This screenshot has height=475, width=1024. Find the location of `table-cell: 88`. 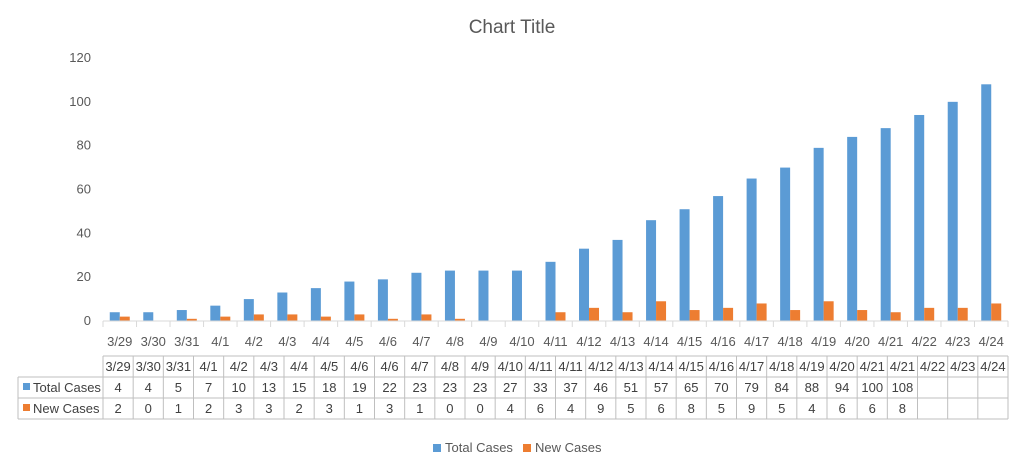

table-cell: 88 is located at coordinates (812, 387).